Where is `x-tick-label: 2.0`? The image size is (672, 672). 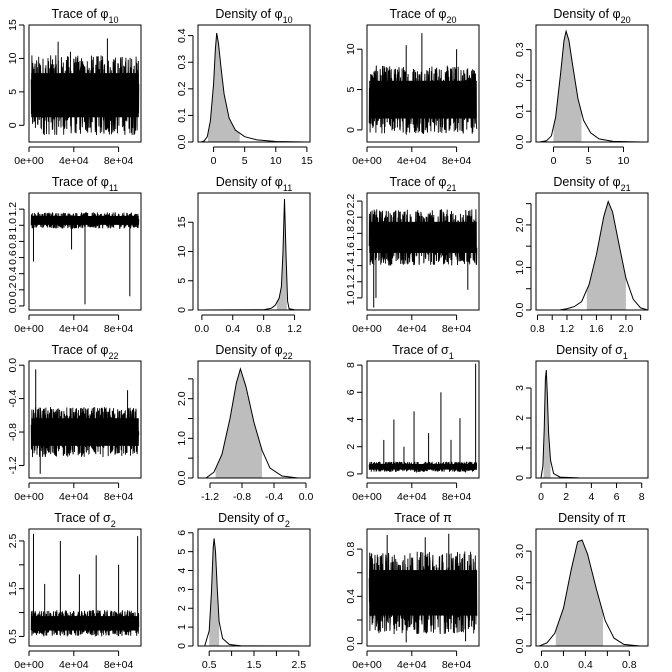 x-tick-label: 2.0 is located at coordinates (626, 329).